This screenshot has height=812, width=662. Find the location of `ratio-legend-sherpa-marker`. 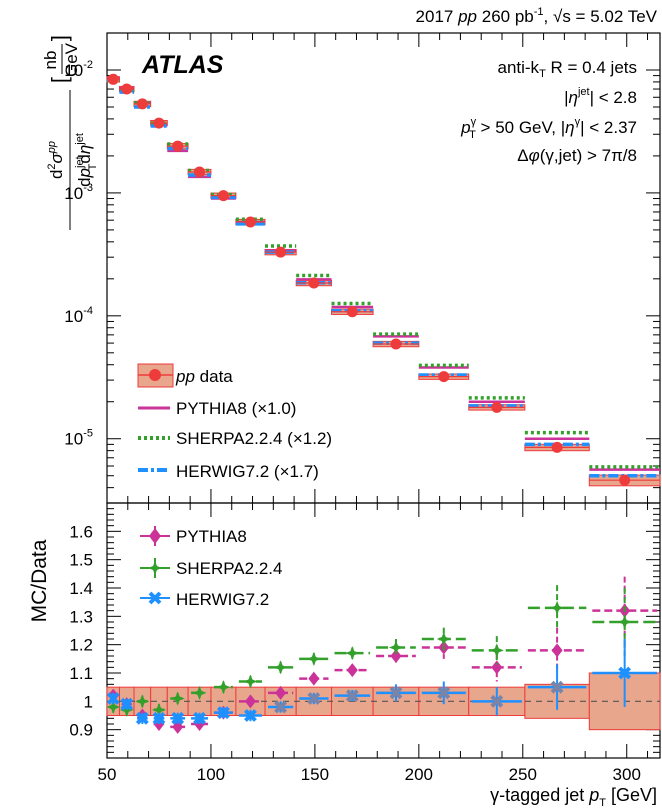

ratio-legend-sherpa-marker is located at coordinates (155, 568).